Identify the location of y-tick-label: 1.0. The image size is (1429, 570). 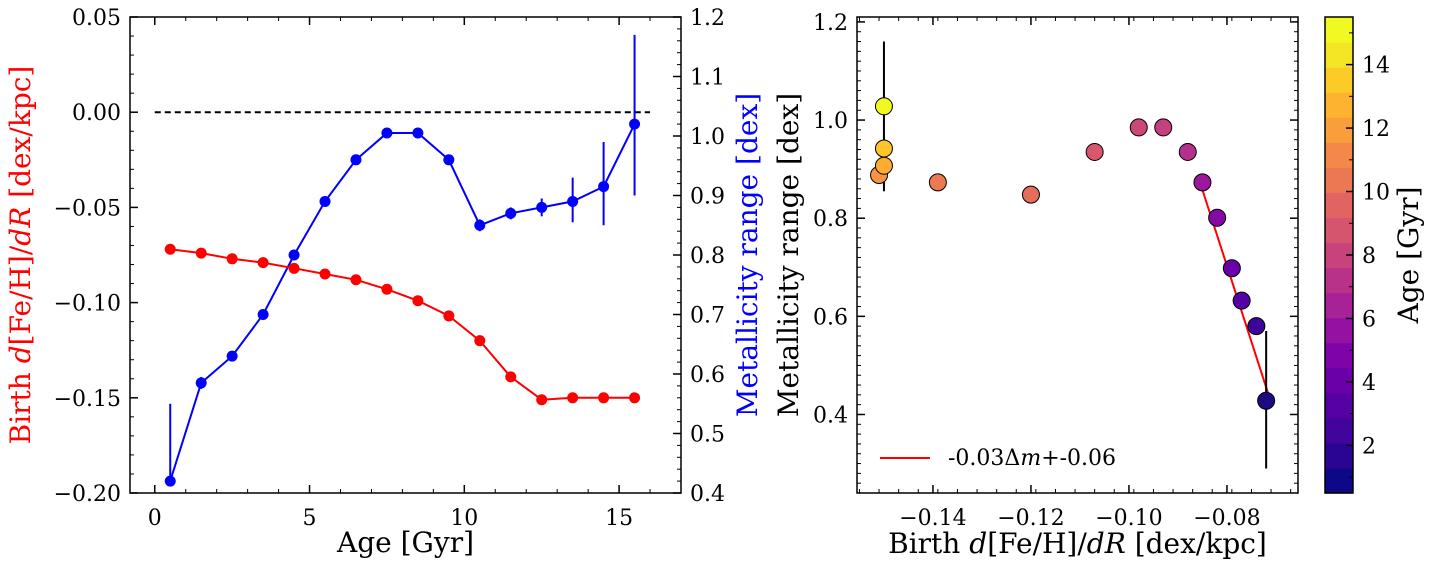
(830, 121).